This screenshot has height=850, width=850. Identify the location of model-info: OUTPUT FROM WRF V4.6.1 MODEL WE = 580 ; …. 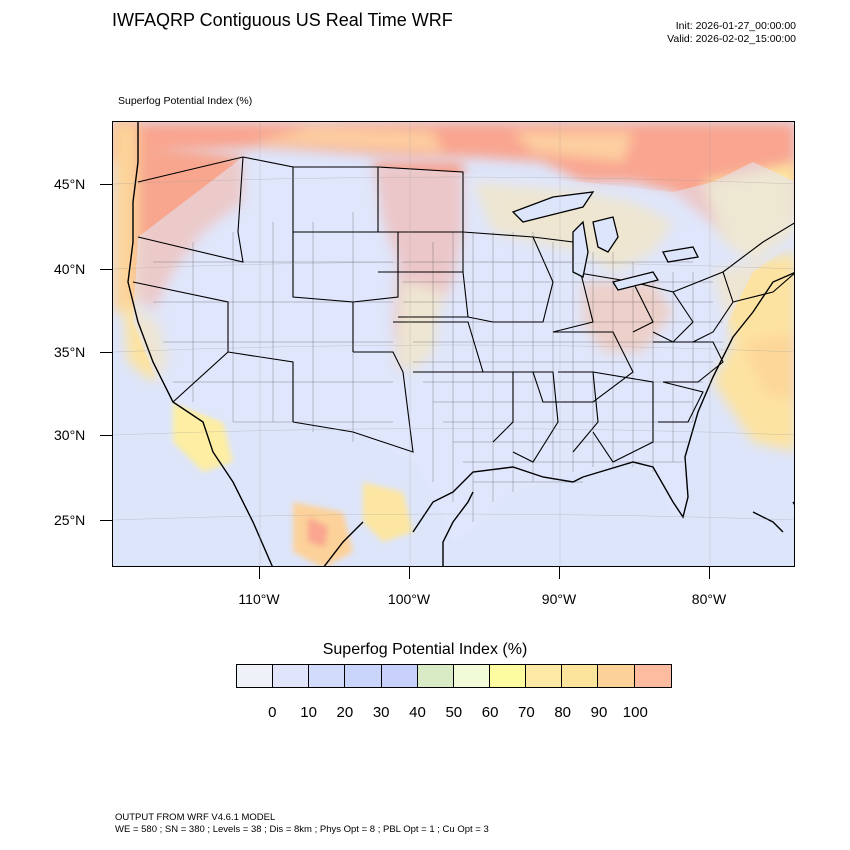
(302, 824).